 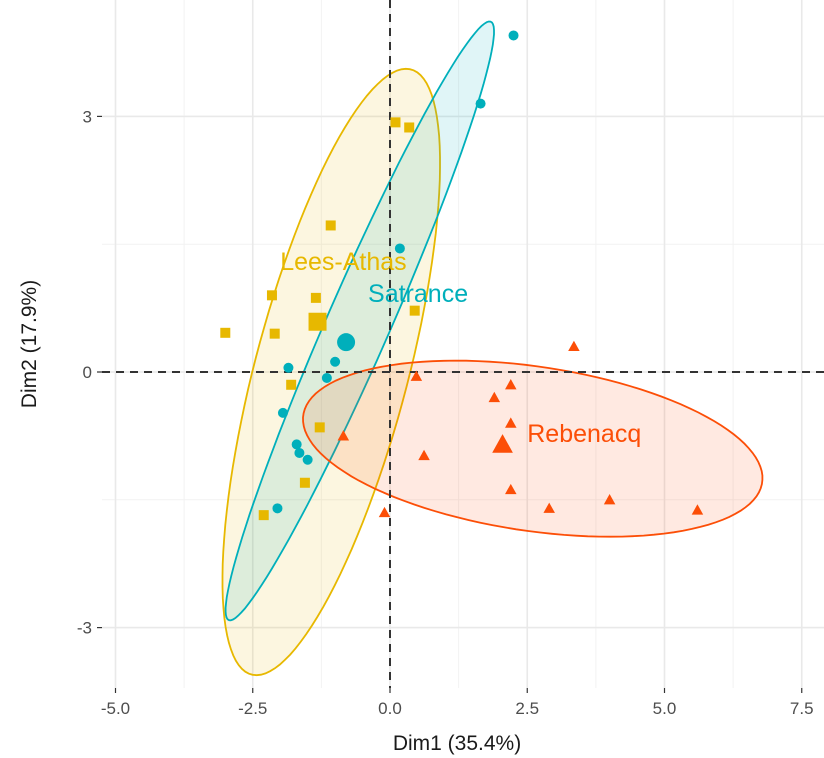 I want to click on group-centroid-lees-athas, so click(x=317, y=321).